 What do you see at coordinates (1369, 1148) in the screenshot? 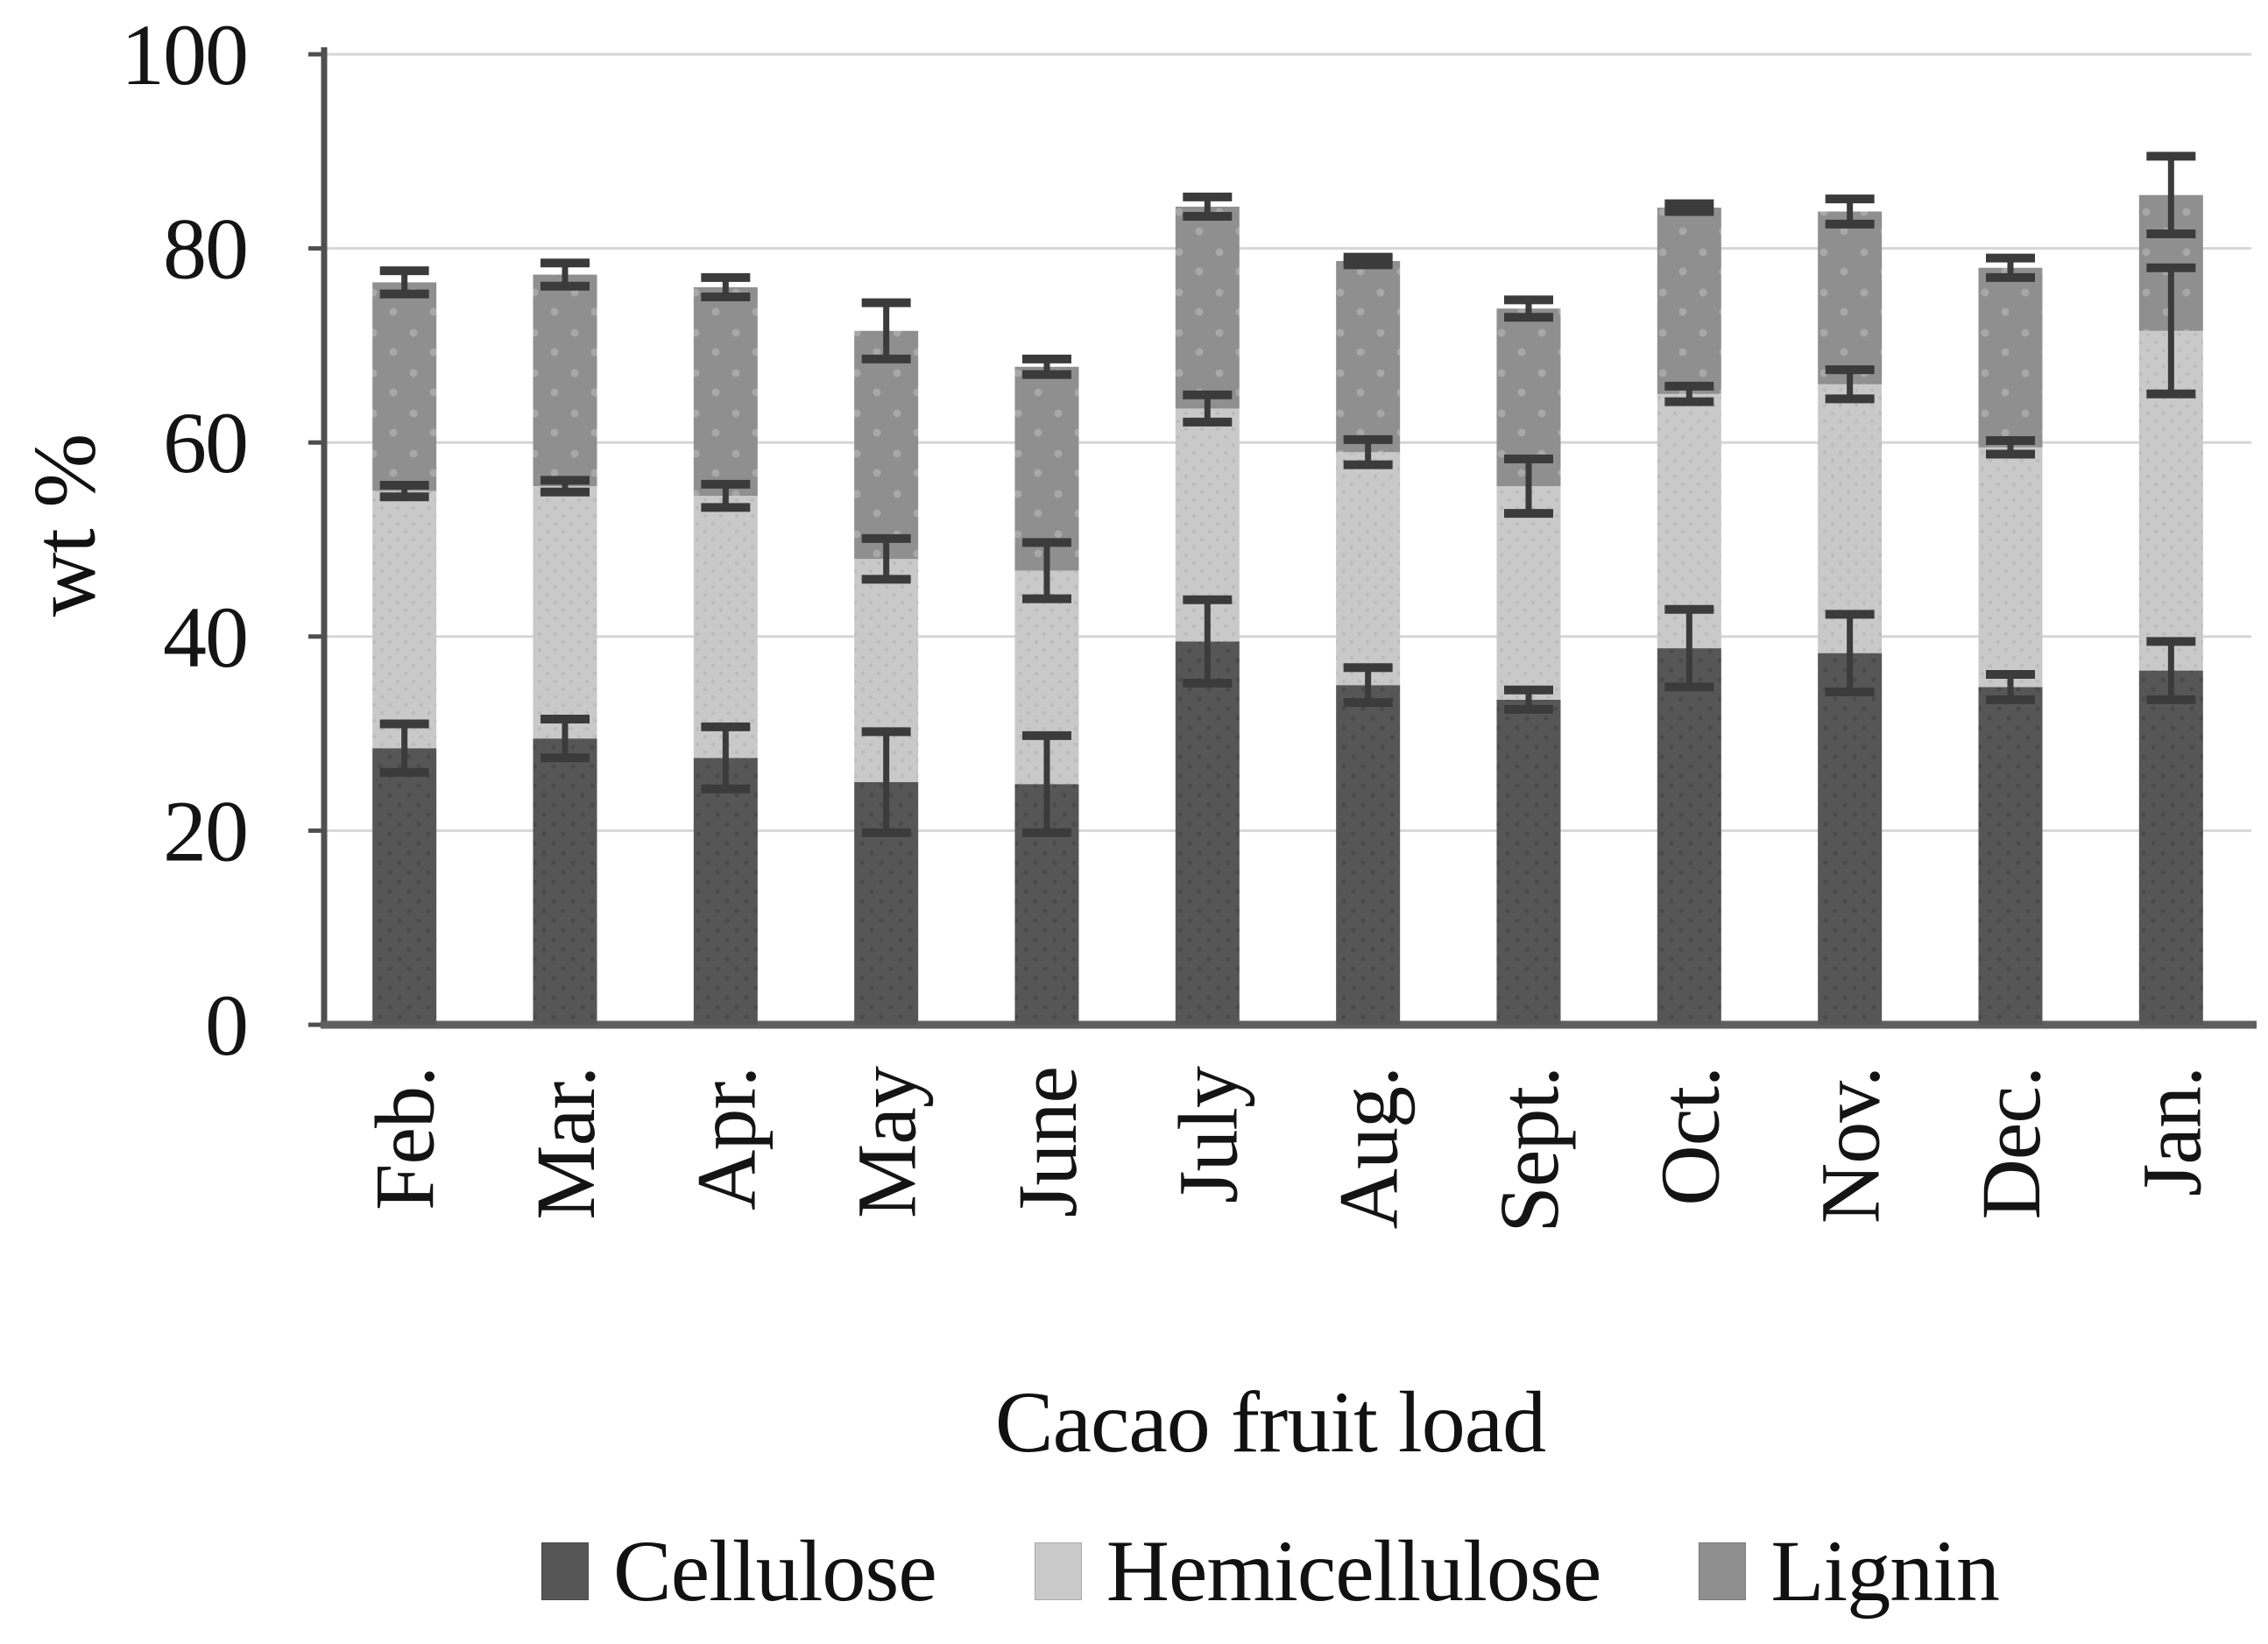
I see `x-tick-label: Aug.` at bounding box center [1369, 1148].